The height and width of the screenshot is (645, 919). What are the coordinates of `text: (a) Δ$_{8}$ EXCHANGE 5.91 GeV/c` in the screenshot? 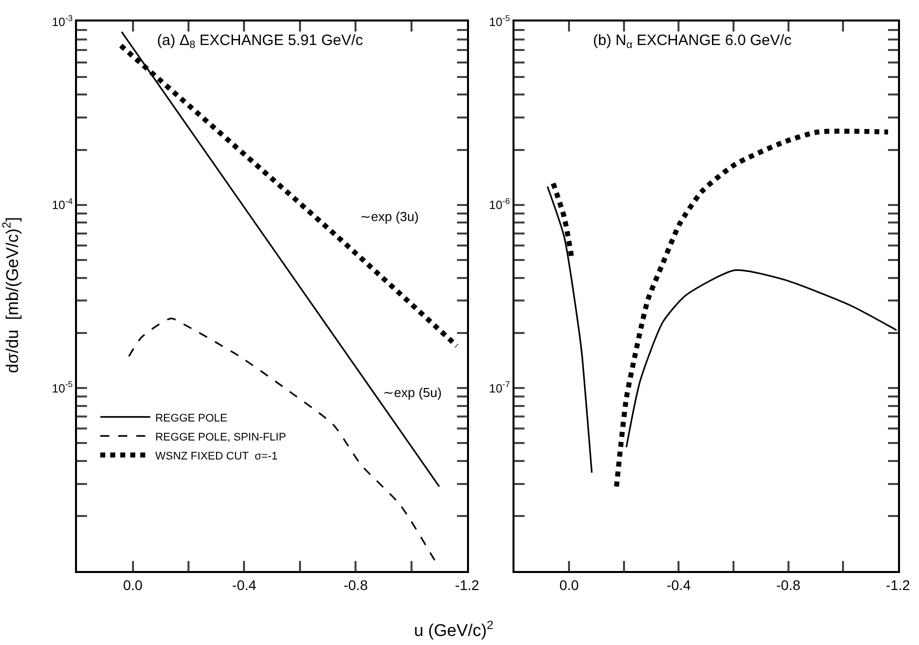 It's located at (260, 42).